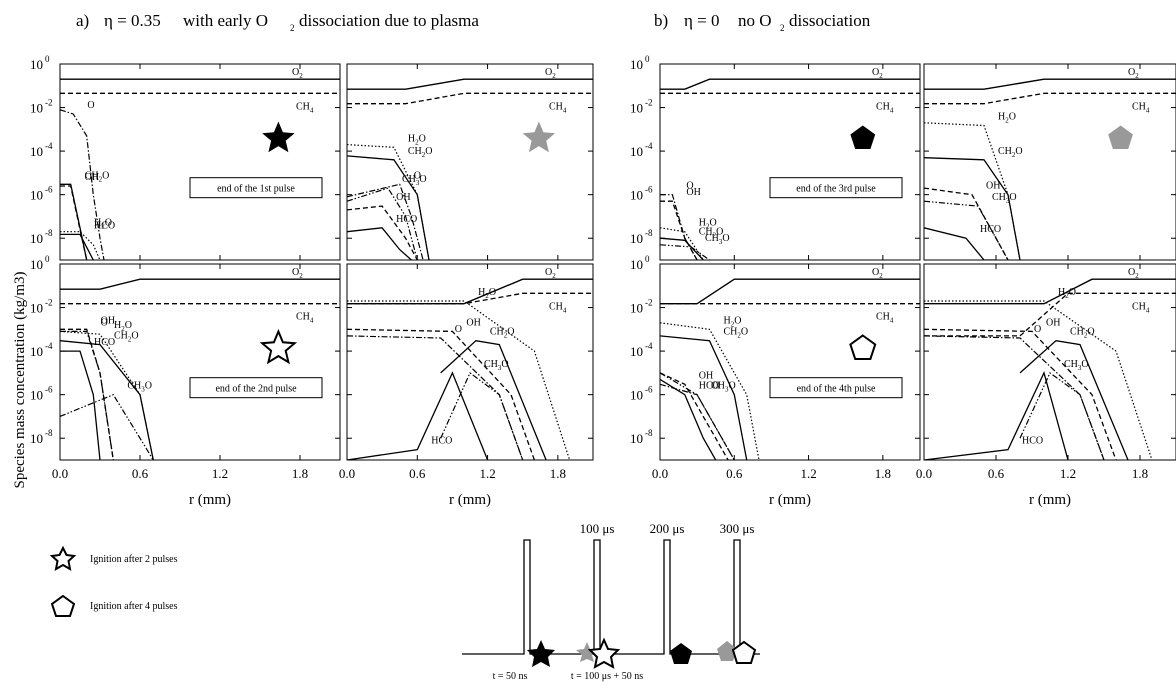 The height and width of the screenshot is (689, 1176). I want to click on title-b-prefix: b), so click(661, 20).